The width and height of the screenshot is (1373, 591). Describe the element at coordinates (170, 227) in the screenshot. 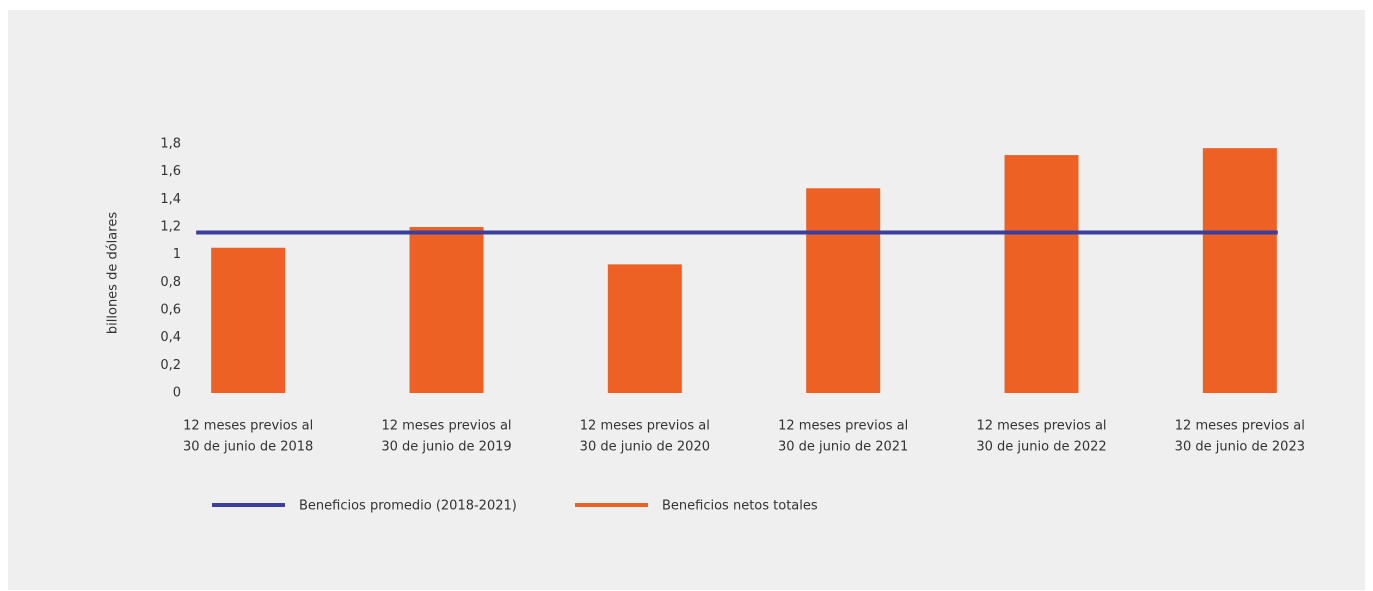

I see `y-tick-label: 1,2` at that location.